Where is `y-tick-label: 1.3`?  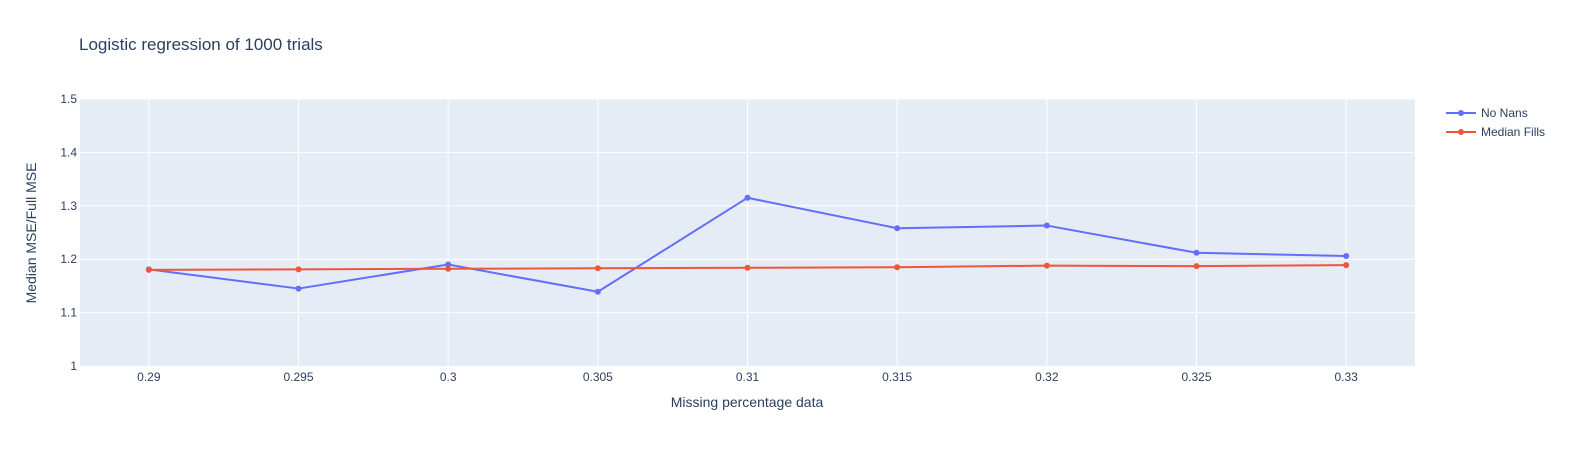 y-tick-label: 1.3 is located at coordinates (68, 206).